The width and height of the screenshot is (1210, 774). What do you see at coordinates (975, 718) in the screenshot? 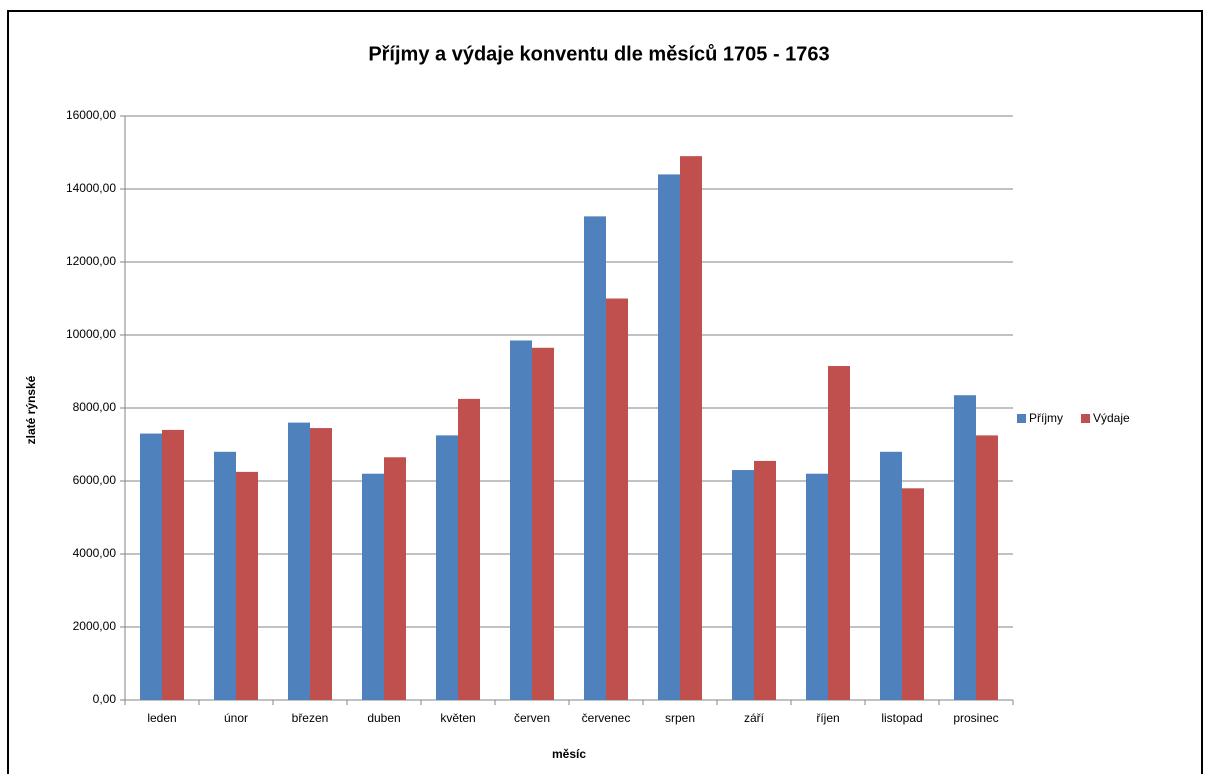
I see `x-tick-label: prosinec` at bounding box center [975, 718].